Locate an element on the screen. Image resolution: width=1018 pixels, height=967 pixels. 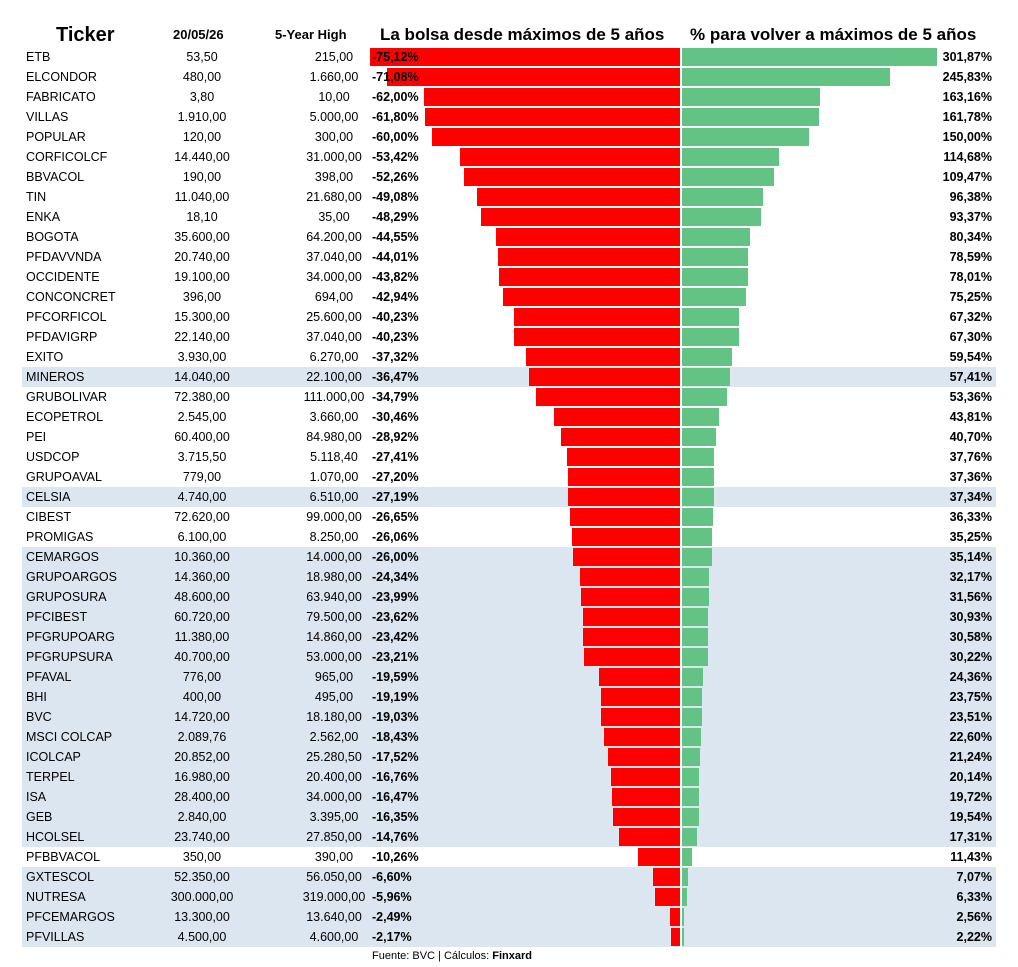
recovery-label: 31,56% is located at coordinates (970, 597).